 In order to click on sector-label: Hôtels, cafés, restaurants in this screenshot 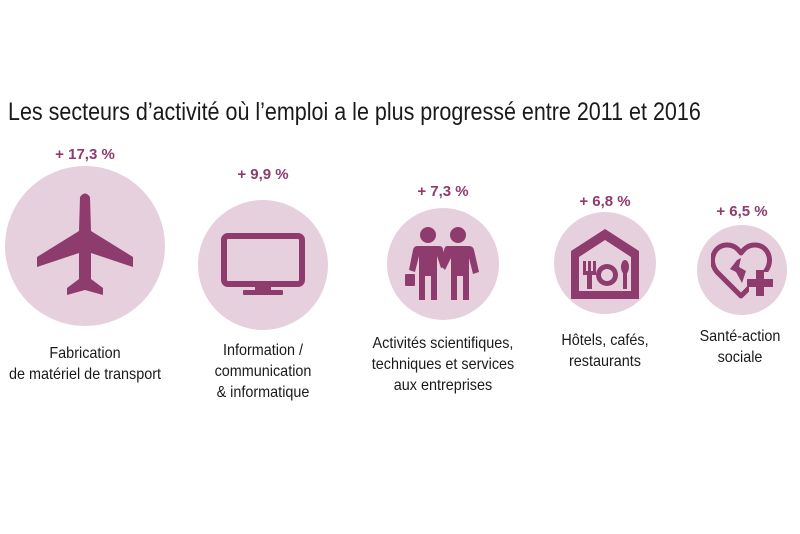, I will do `click(605, 351)`.